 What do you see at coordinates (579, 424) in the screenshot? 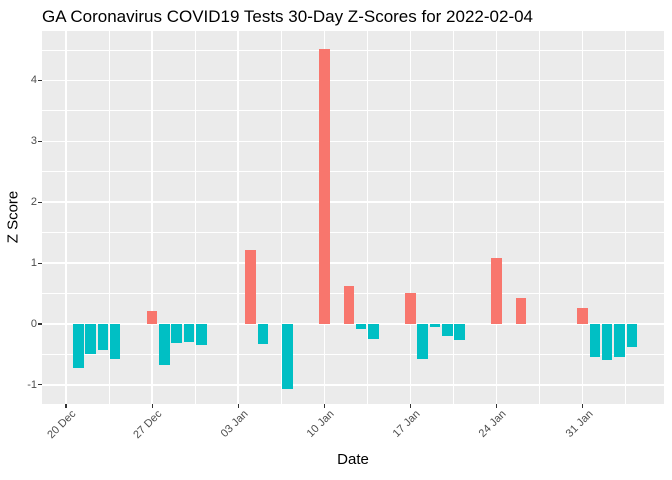
I see `x-tick-label: 31 Jan` at bounding box center [579, 424].